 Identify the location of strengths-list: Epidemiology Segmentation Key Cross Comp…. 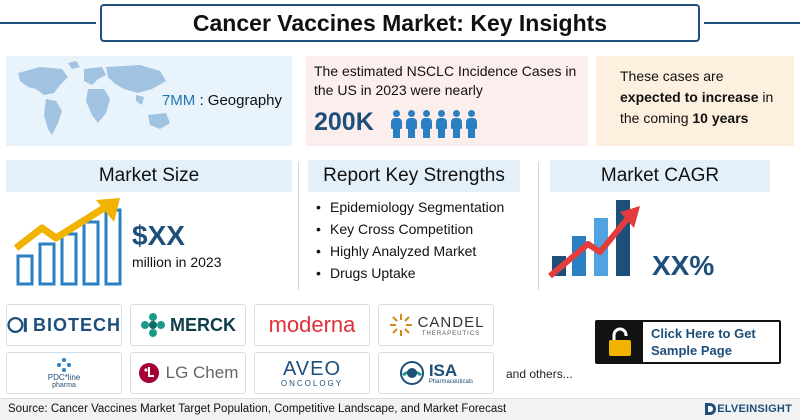
(410, 240).